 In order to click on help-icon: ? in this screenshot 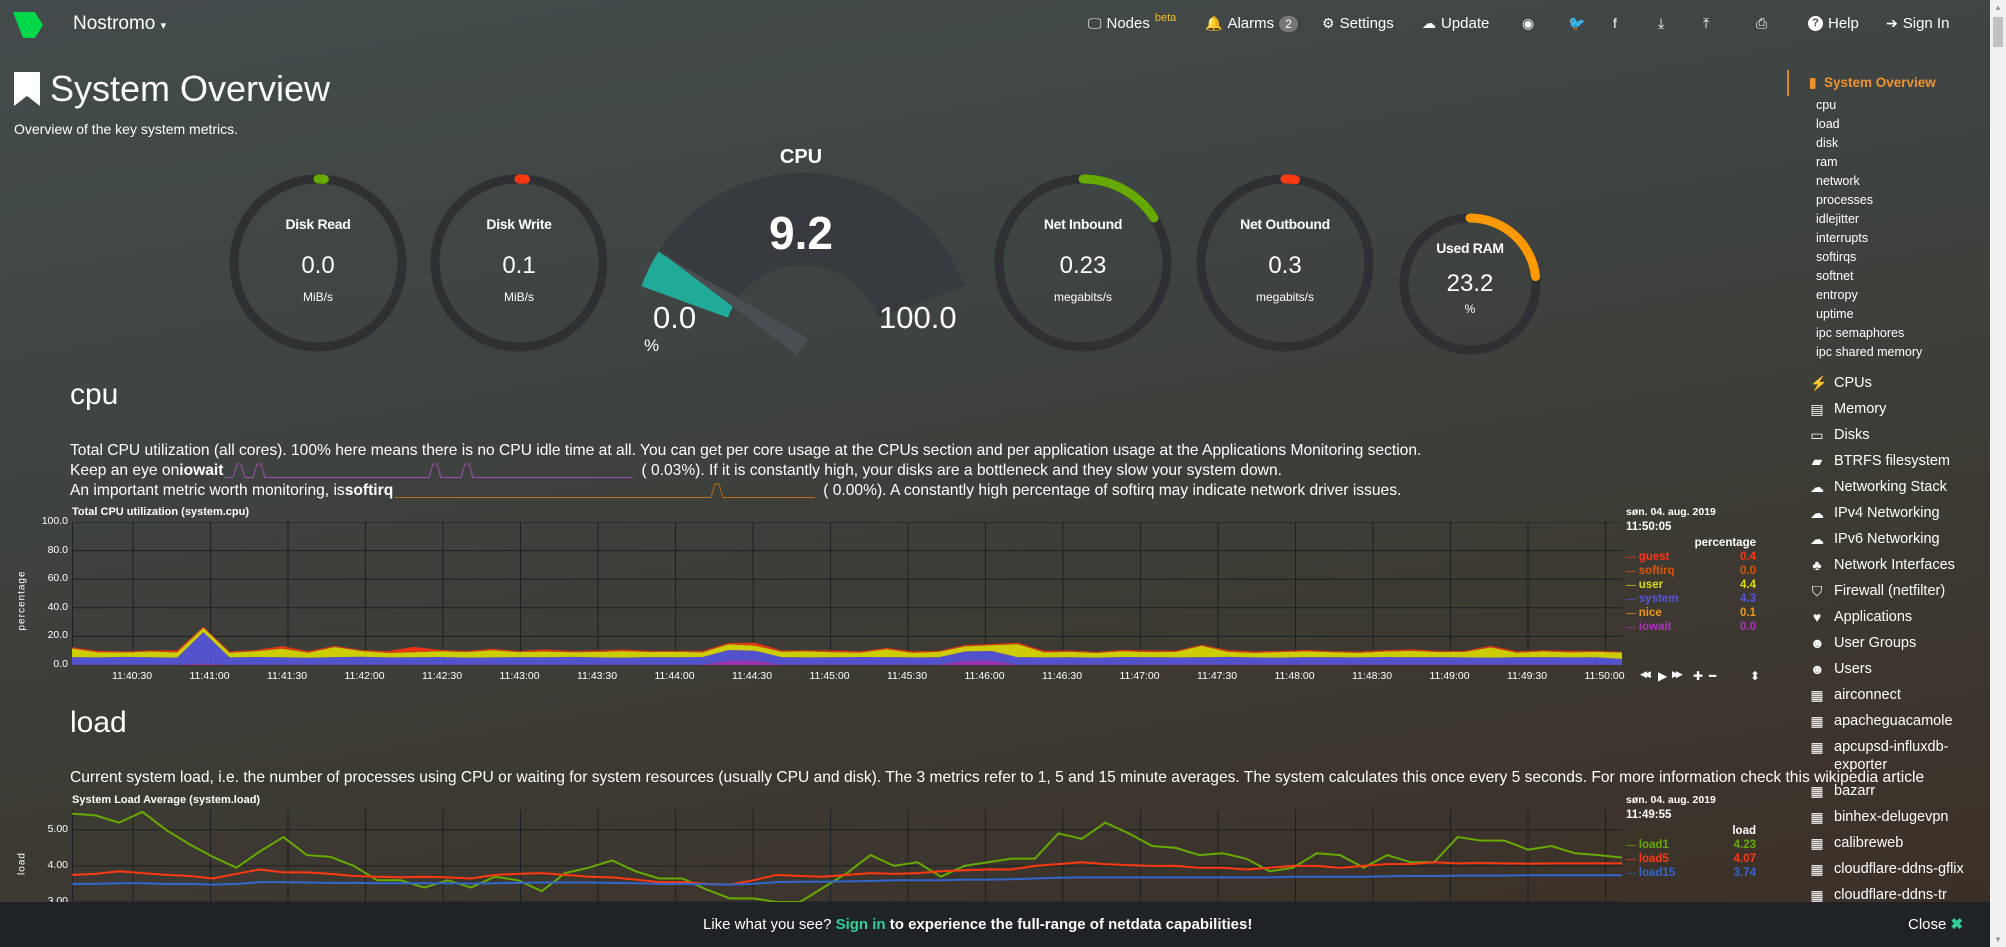, I will do `click(1815, 23)`.